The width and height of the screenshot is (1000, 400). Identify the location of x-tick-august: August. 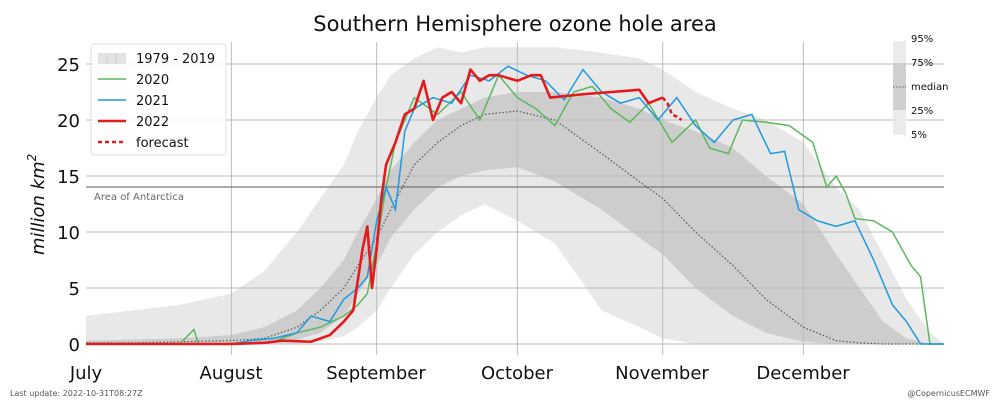
(231, 373).